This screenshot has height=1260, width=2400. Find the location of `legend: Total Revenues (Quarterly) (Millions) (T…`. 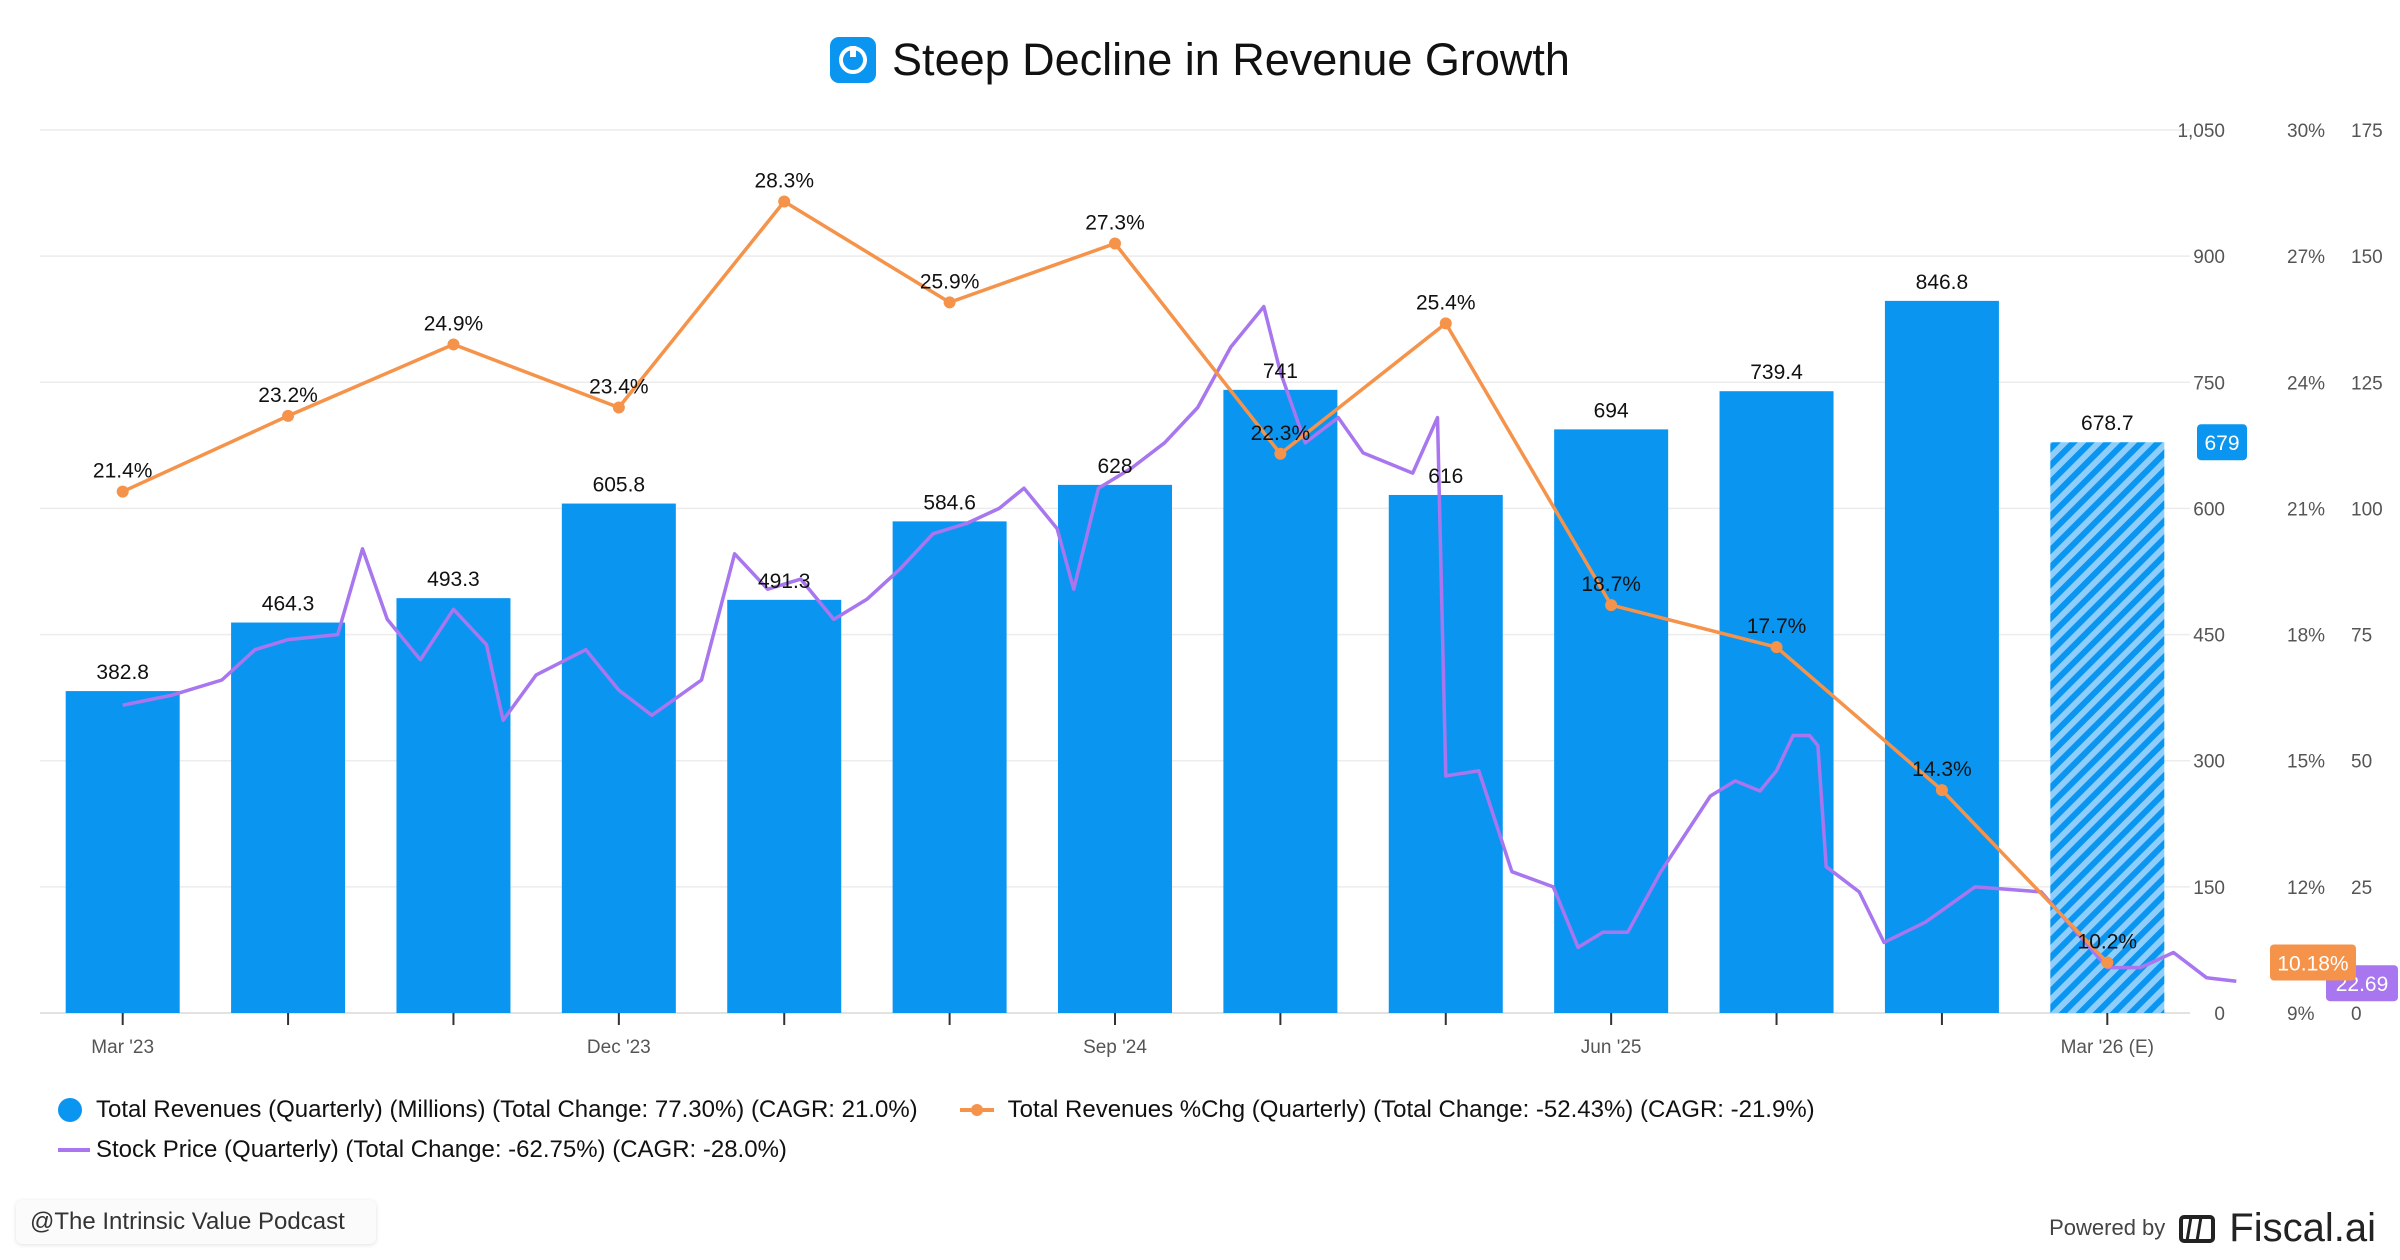

legend: Total Revenues (Quarterly) (Millions) (T… is located at coordinates (955, 1130).